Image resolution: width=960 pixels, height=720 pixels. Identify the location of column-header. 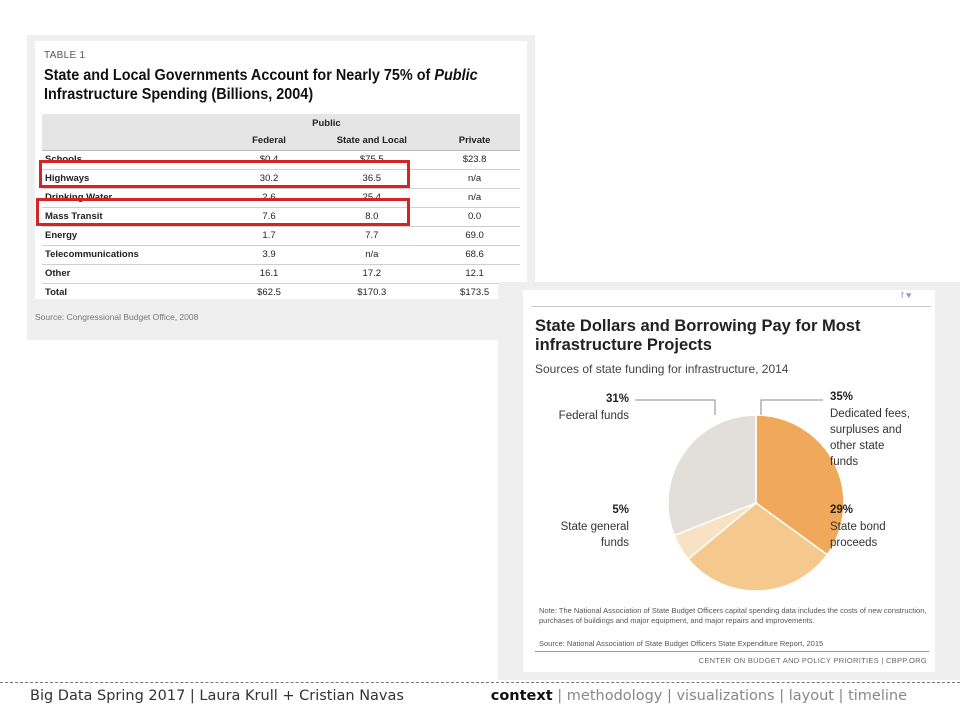
(133, 141).